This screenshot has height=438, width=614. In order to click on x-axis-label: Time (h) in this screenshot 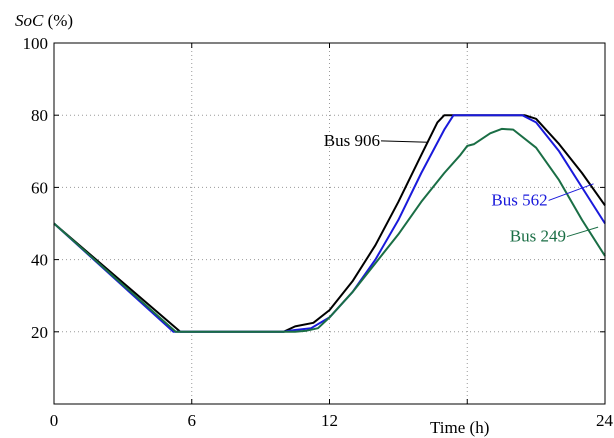, I will do `click(459, 427)`.